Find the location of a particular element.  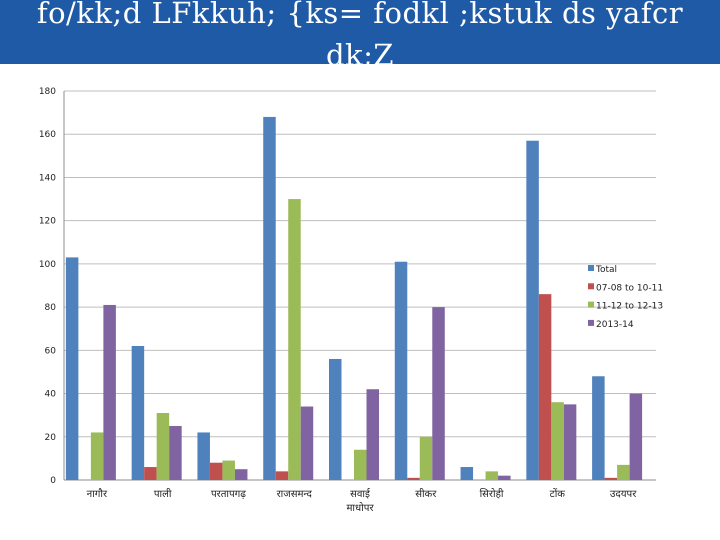

y-tick-label: 20 is located at coordinates (51, 438).